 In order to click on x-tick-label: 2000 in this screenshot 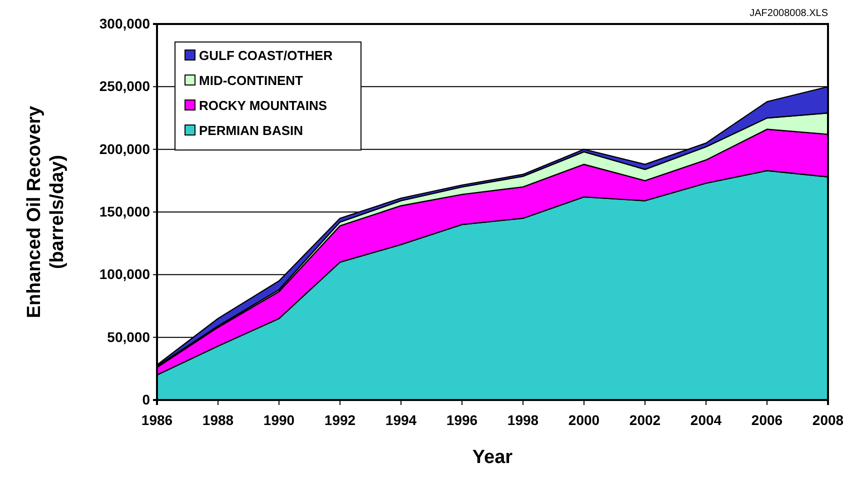, I will do `click(584, 420)`.